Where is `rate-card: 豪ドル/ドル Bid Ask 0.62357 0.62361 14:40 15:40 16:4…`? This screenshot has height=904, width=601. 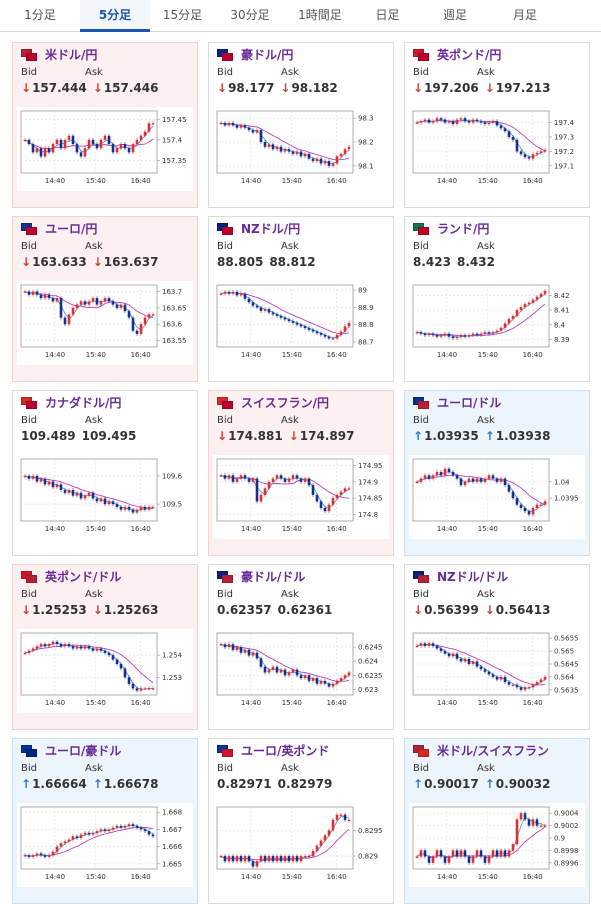 rate-card: 豪ドル/ドル Bid Ask 0.62357 0.62361 14:40 15:40 16:4… is located at coordinates (301, 647).